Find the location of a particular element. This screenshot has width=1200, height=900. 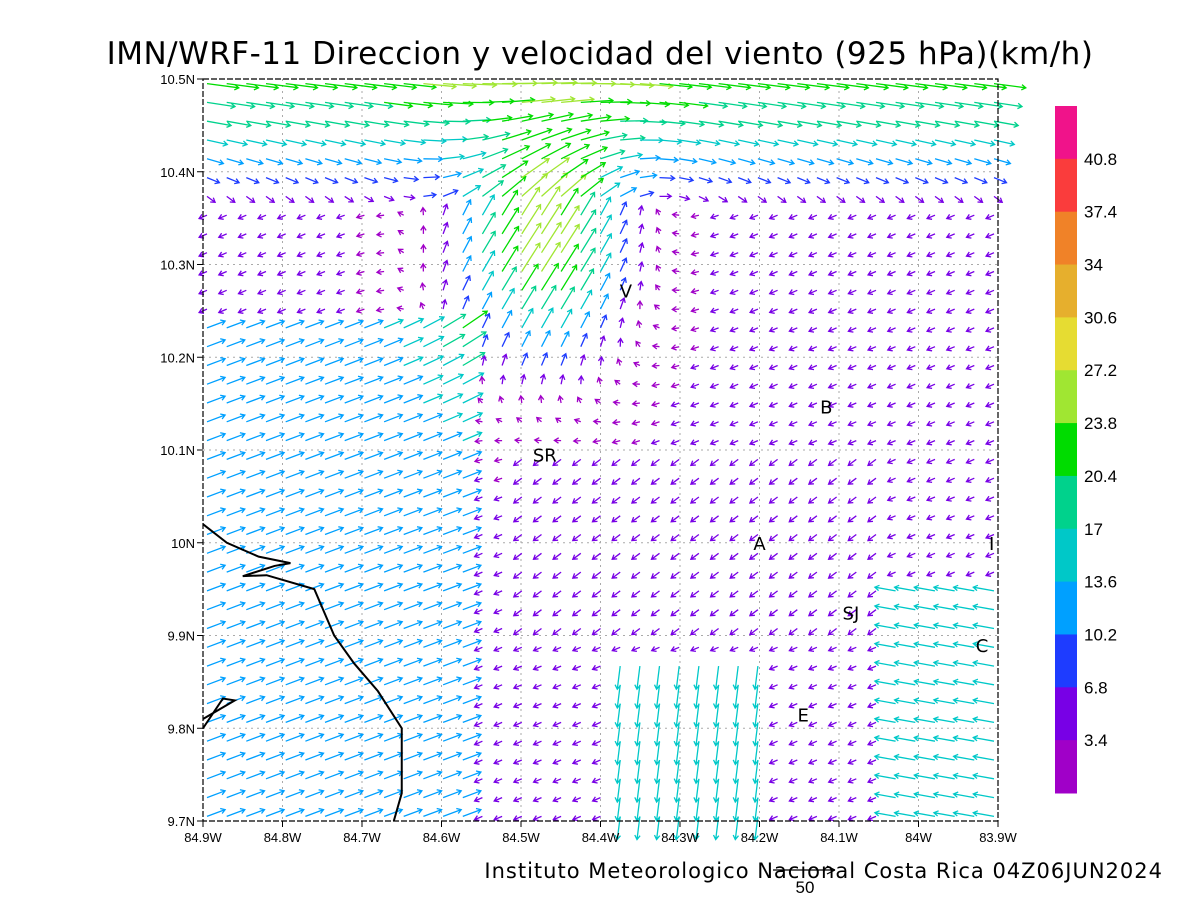

colorbar-label: 10.2 is located at coordinates (1100, 634).